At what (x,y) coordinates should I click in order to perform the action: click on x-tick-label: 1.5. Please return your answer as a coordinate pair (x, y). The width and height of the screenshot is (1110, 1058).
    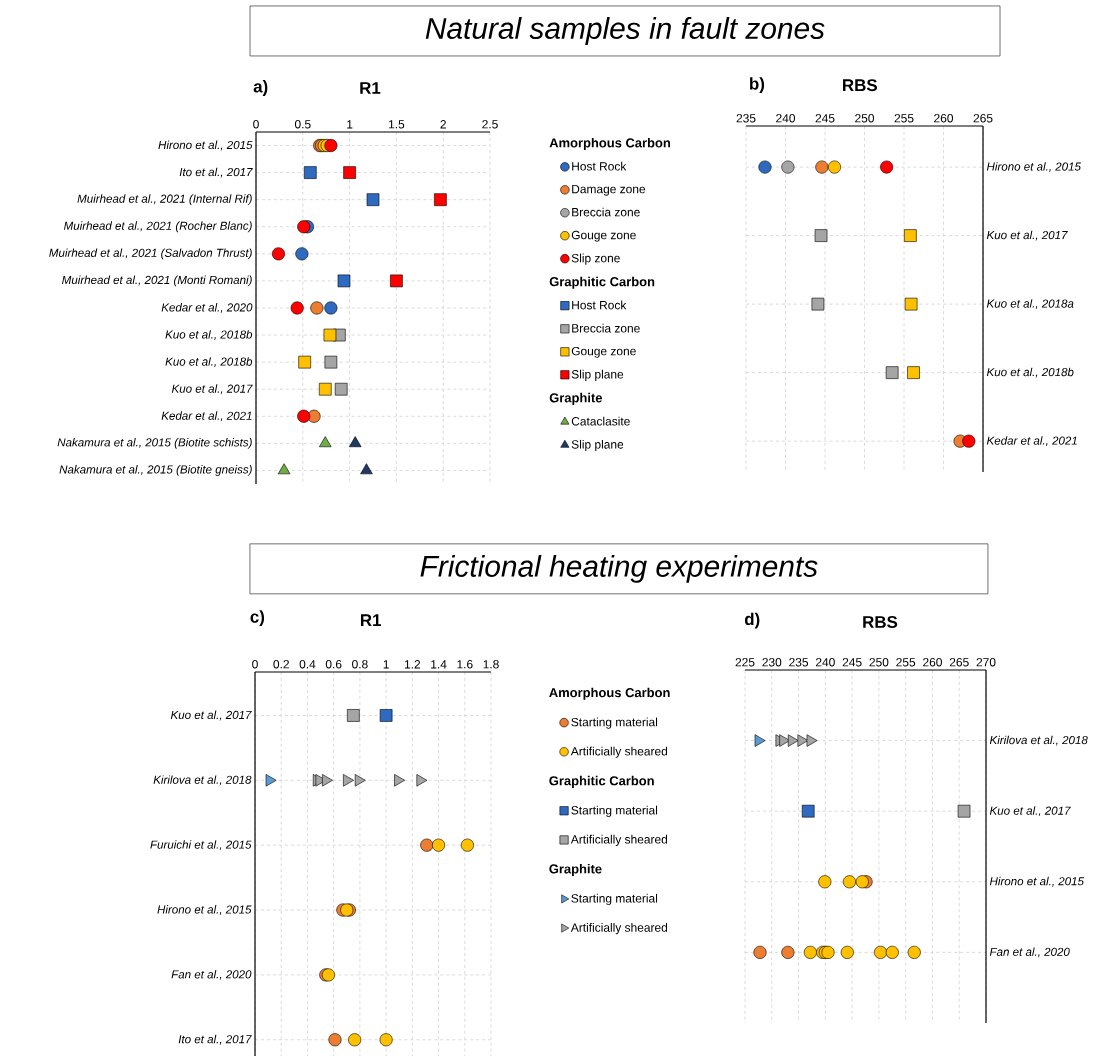
    Looking at the image, I should click on (397, 124).